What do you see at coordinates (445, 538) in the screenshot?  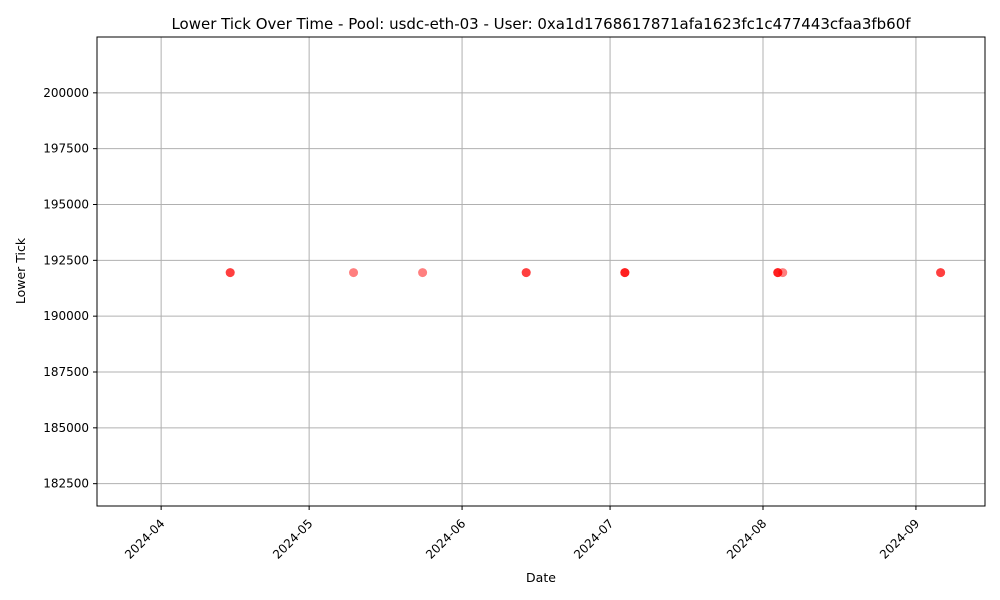 I see `x-tick-label: 2024-06` at bounding box center [445, 538].